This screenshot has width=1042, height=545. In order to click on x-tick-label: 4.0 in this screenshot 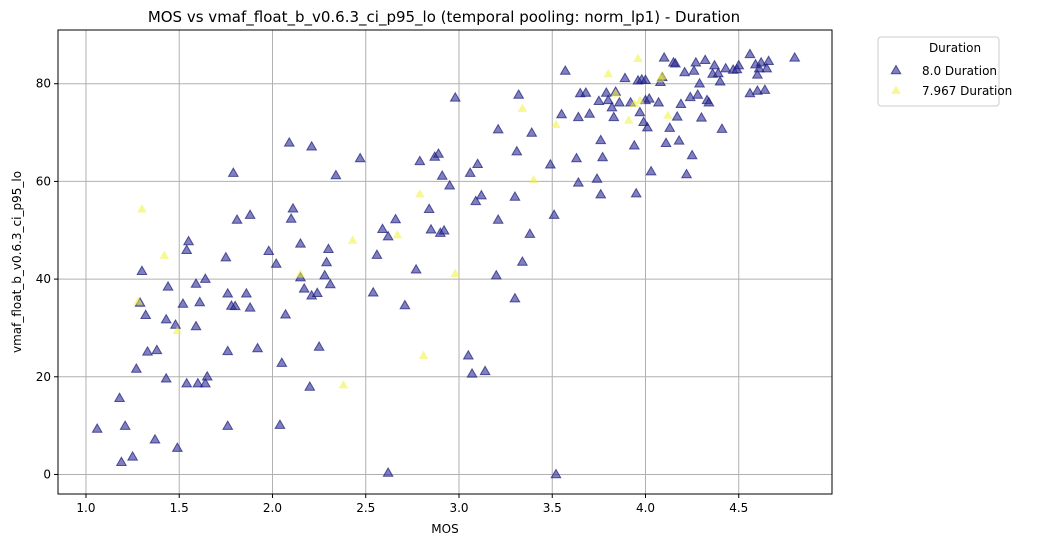, I will do `click(645, 508)`.